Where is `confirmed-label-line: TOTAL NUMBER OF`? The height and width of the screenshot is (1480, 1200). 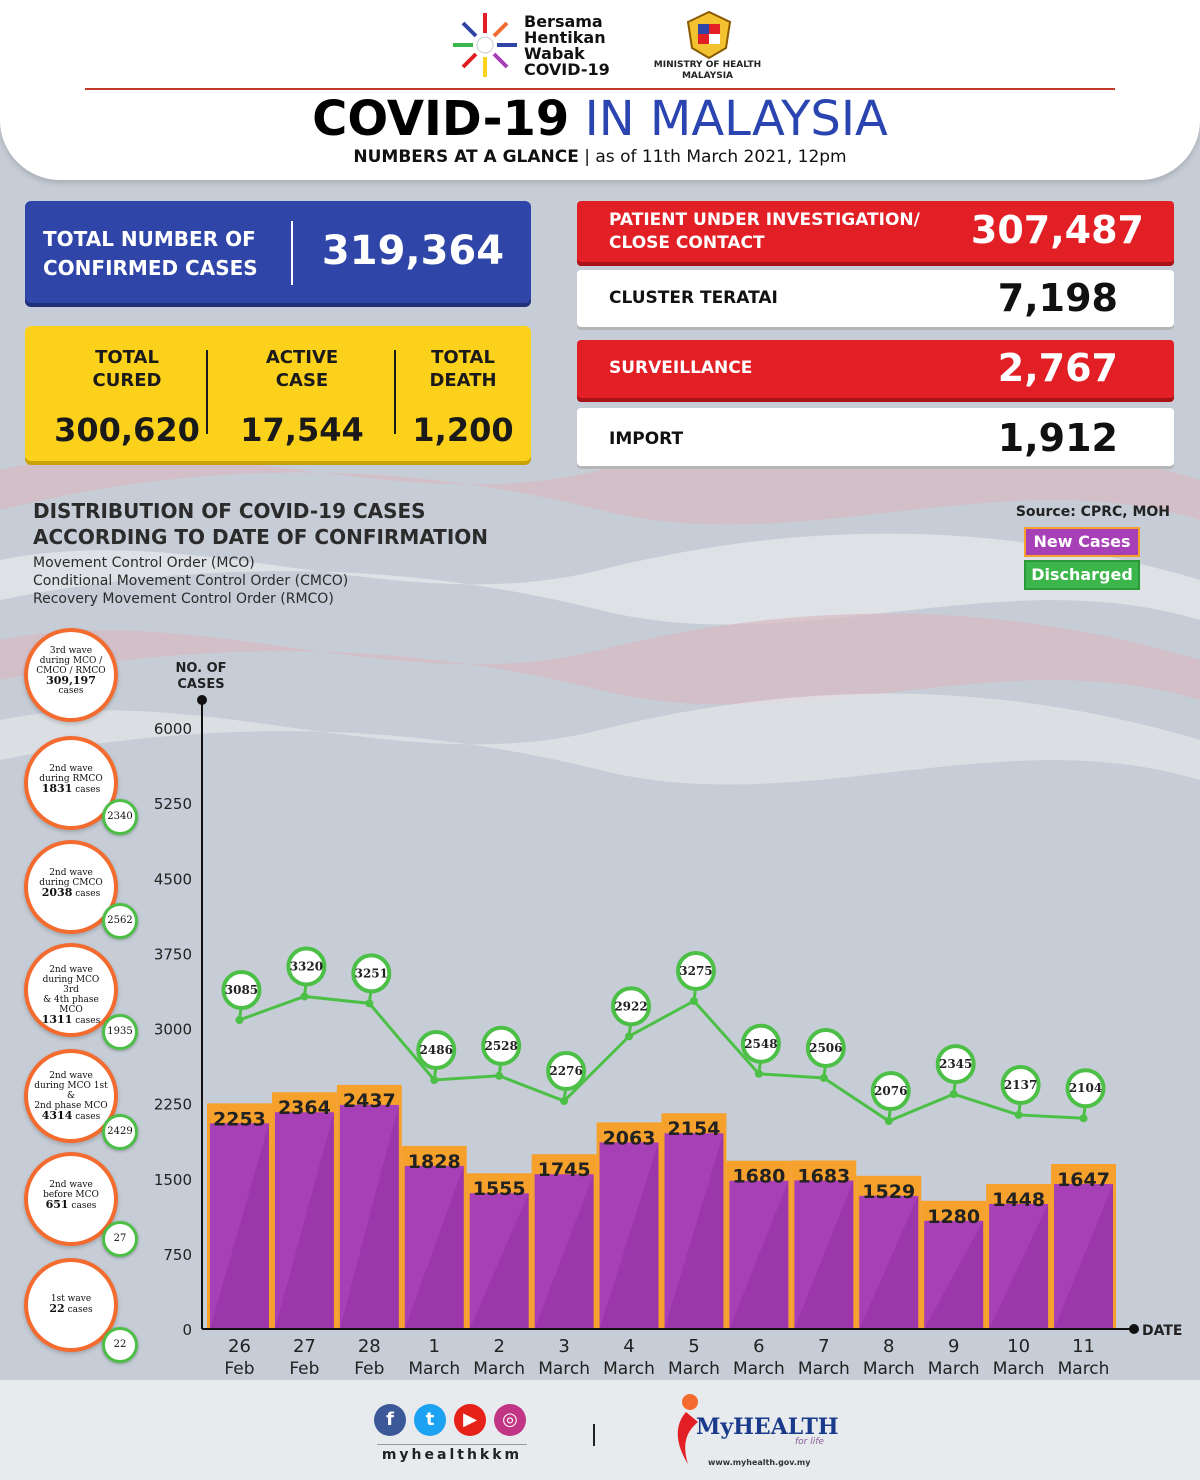 confirmed-label-line: TOTAL NUMBER OF is located at coordinates (149, 239).